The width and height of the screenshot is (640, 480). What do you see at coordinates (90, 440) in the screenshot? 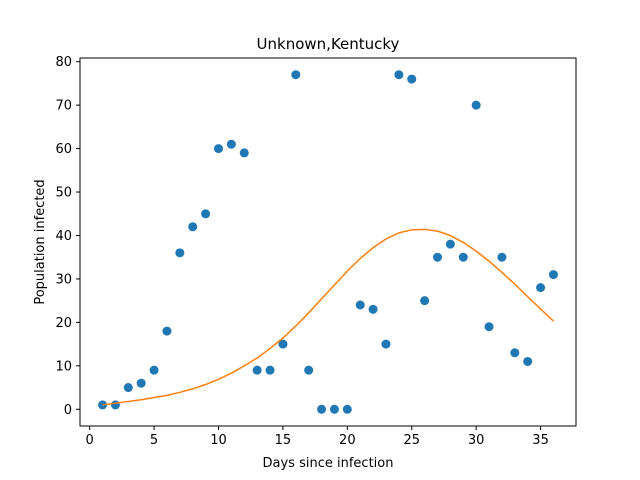
I see `x-tick-label: 0` at bounding box center [90, 440].